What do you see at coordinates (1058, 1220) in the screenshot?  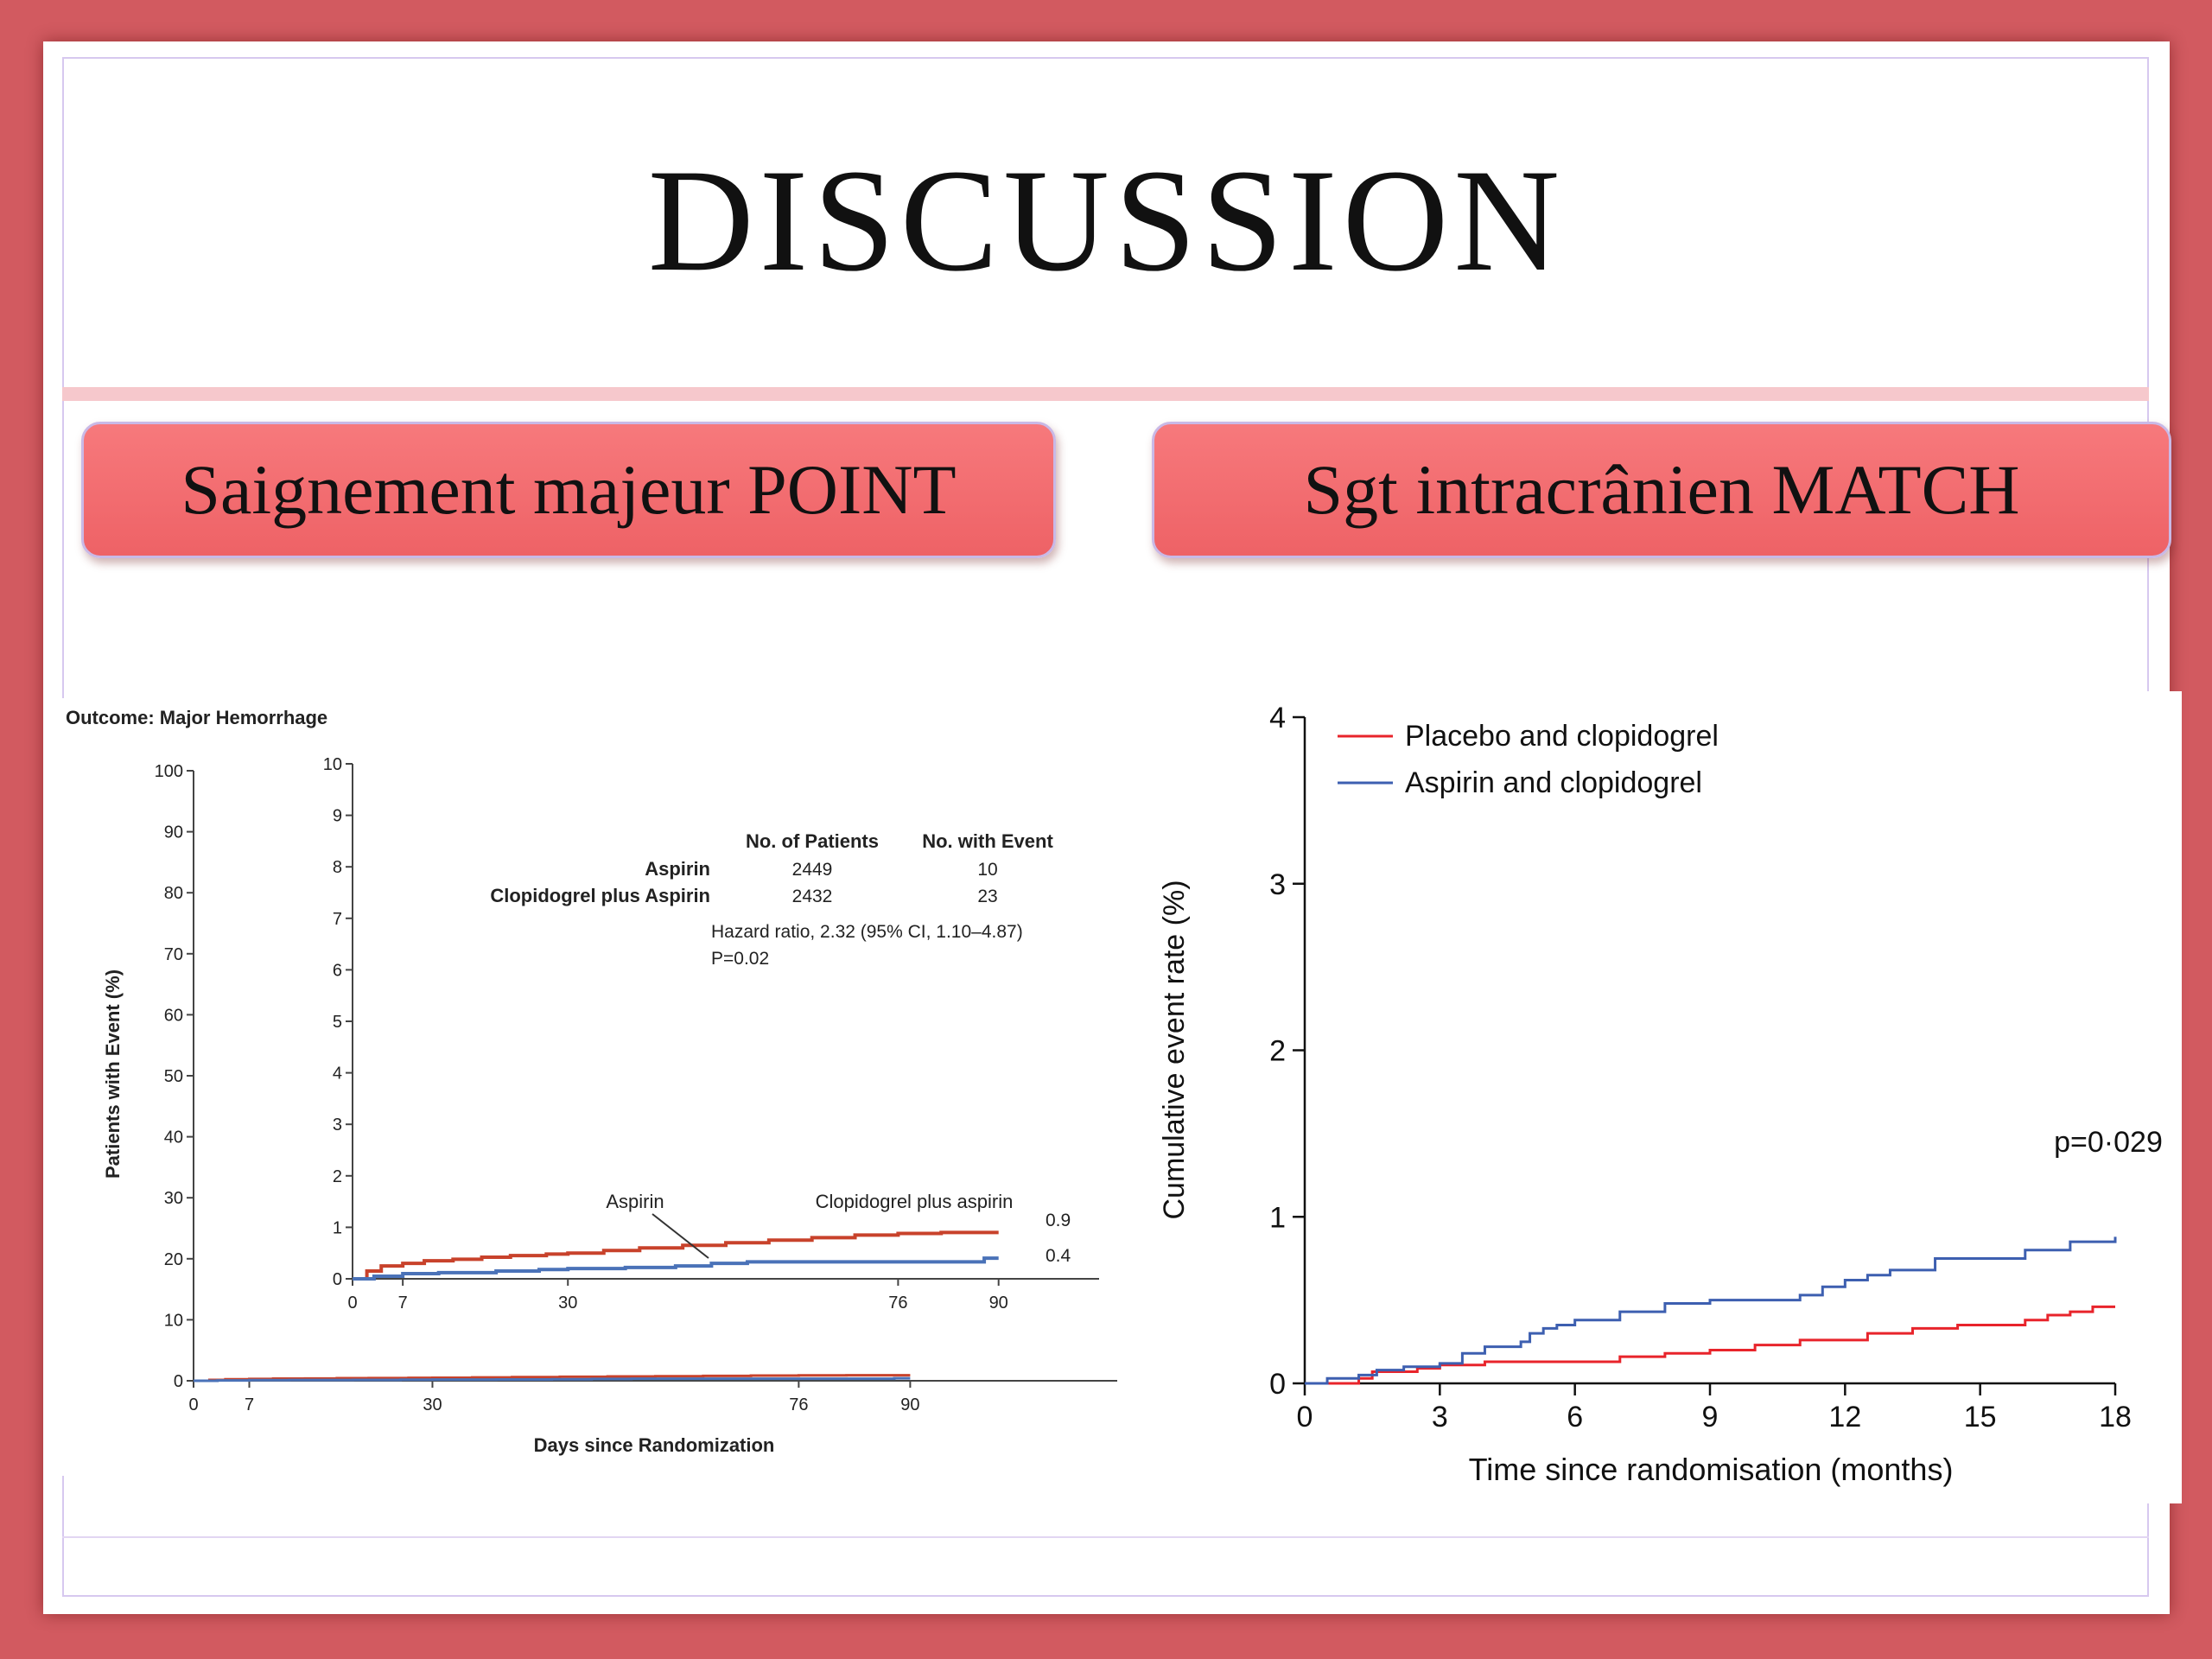 I see `inset-end-label-red: 0.9` at bounding box center [1058, 1220].